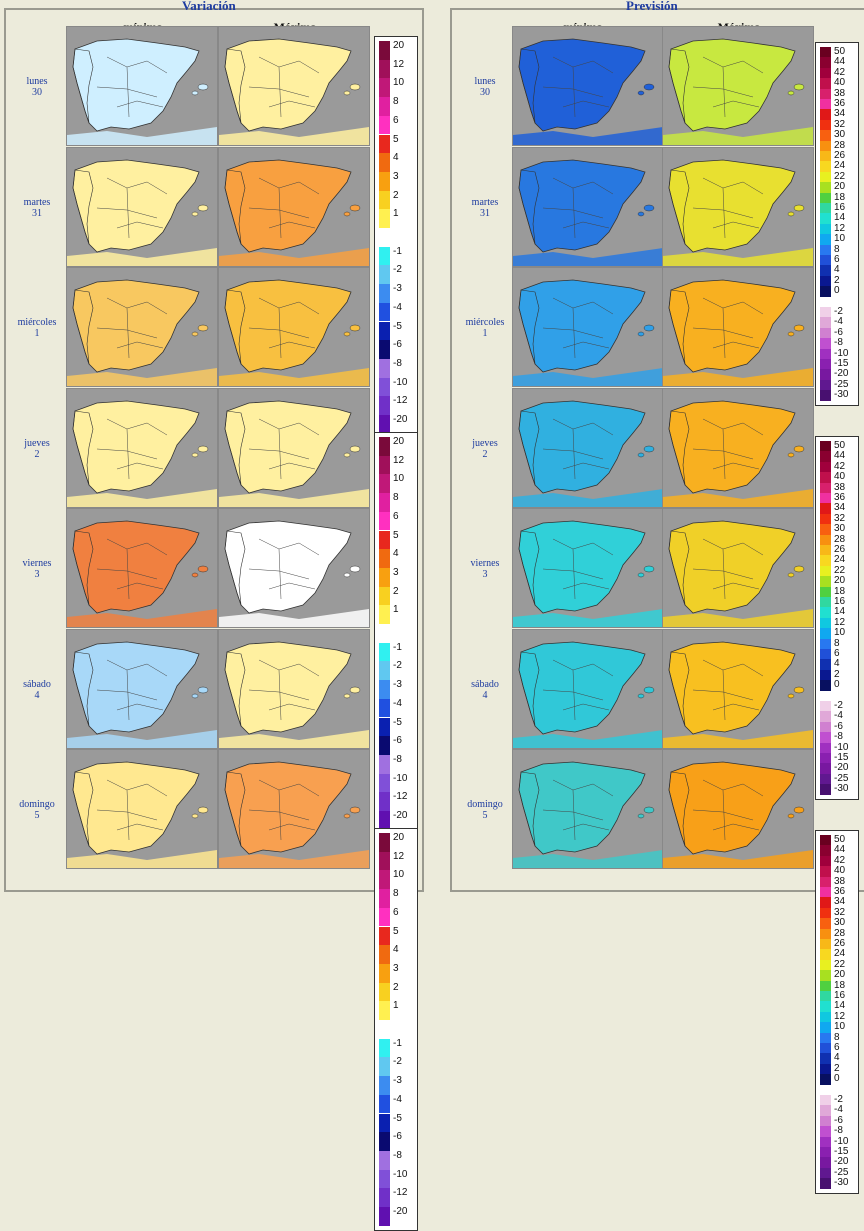  I want to click on legend-label: 8, so click(396, 102).